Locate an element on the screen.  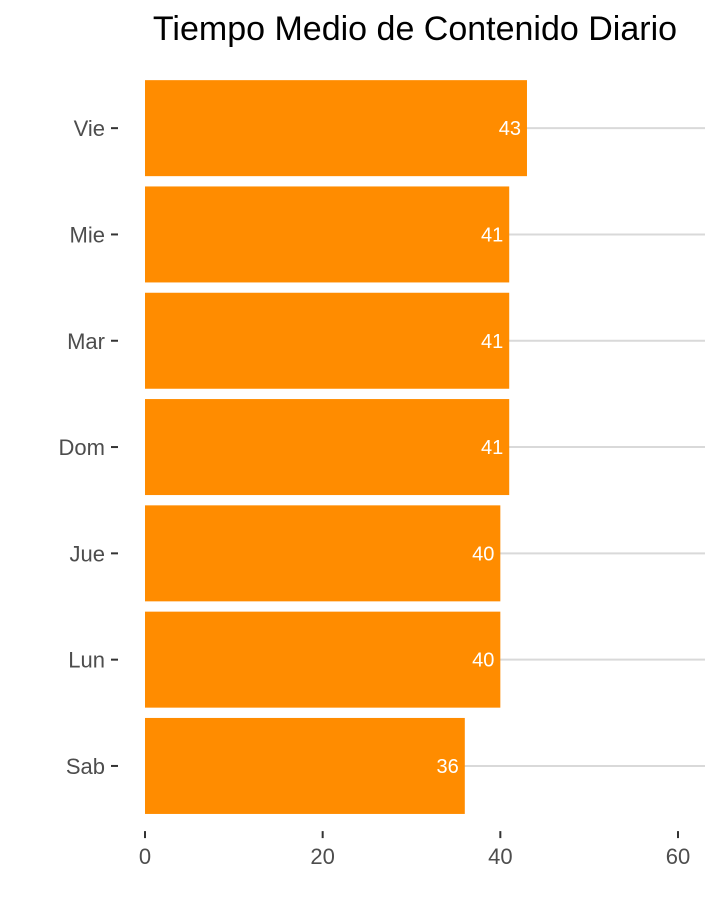
x-tick-label-40: 40 is located at coordinates (500, 856).